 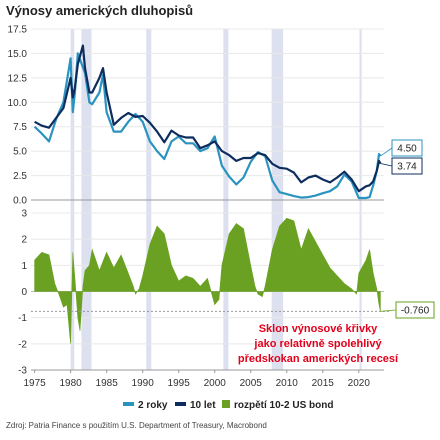 I want to click on x-tick-label-9: 2020, so click(x=359, y=383).